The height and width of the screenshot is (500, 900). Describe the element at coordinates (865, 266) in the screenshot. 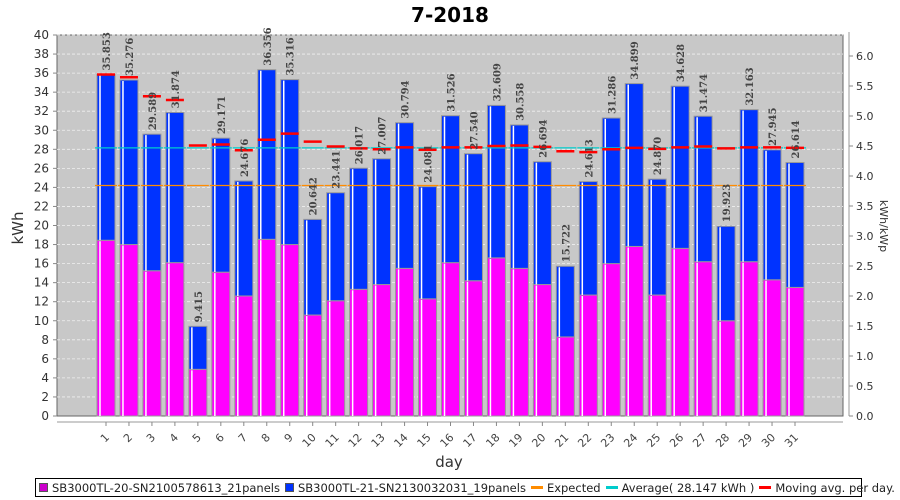

I see `y-right-tick-label: 2.5` at that location.